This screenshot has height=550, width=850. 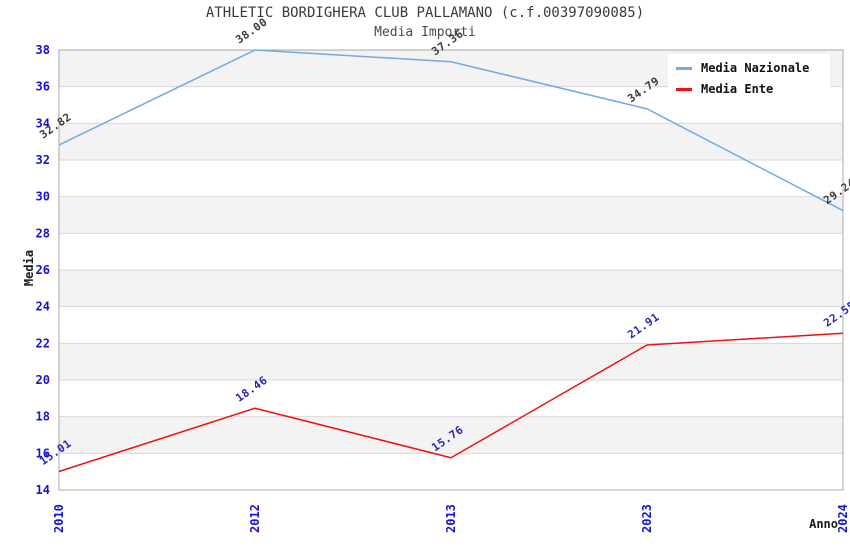 I want to click on data-label-media-nazionale: 38.00, so click(x=251, y=30).